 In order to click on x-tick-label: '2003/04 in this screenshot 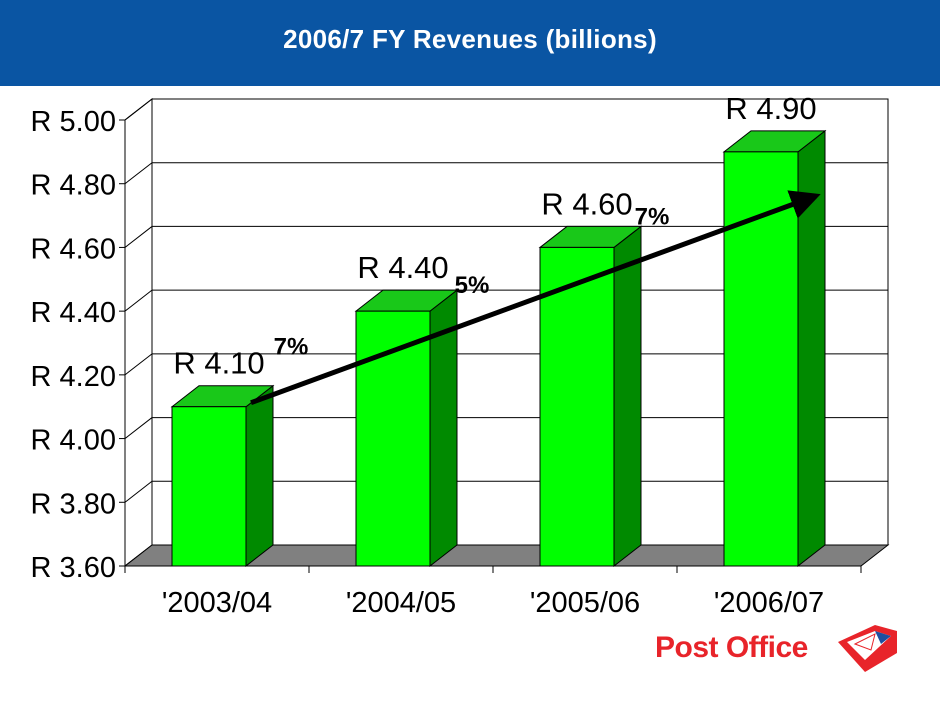, I will do `click(217, 603)`.